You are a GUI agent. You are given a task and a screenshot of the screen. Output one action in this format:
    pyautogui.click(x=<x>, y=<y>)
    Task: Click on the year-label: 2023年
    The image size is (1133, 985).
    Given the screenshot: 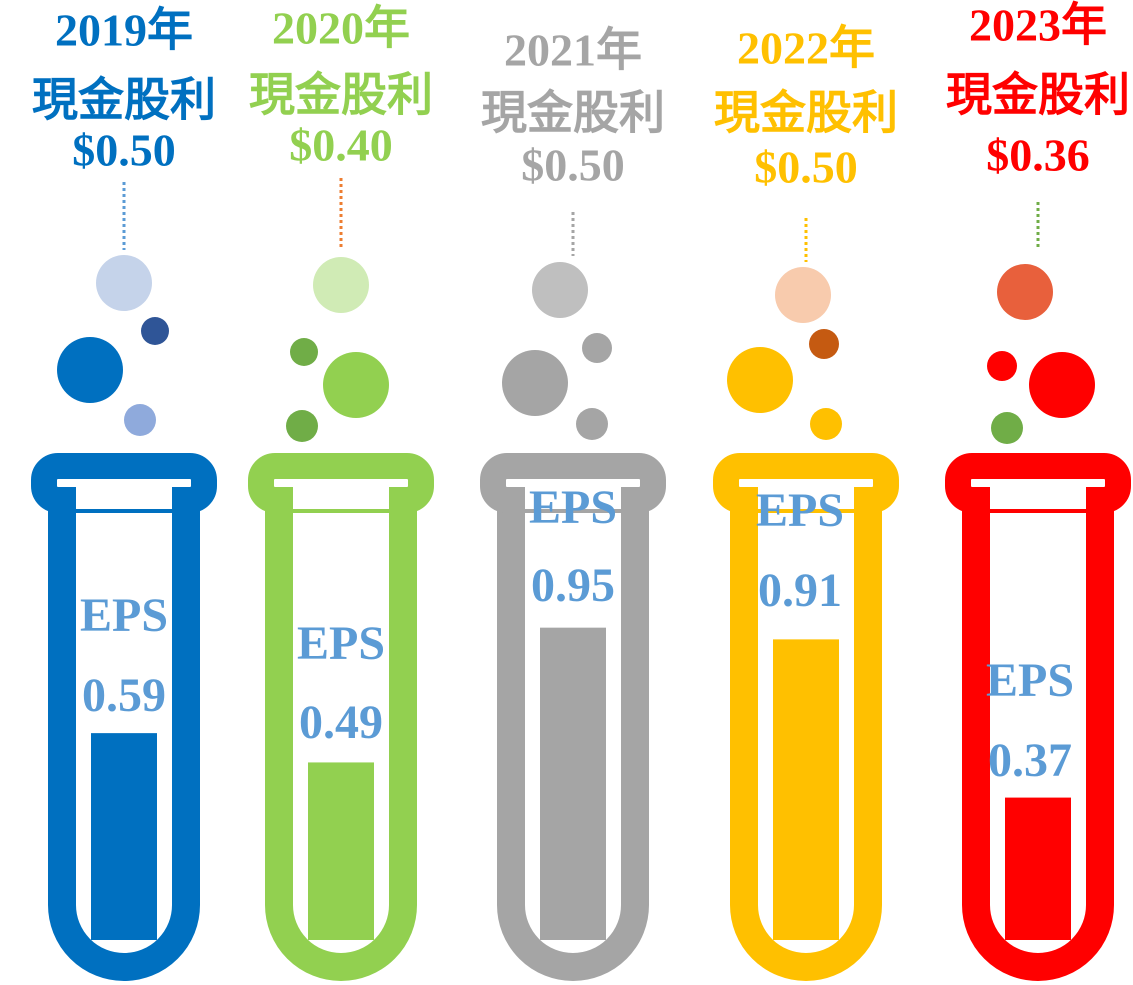 What is the action you would take?
    pyautogui.click(x=1038, y=25)
    